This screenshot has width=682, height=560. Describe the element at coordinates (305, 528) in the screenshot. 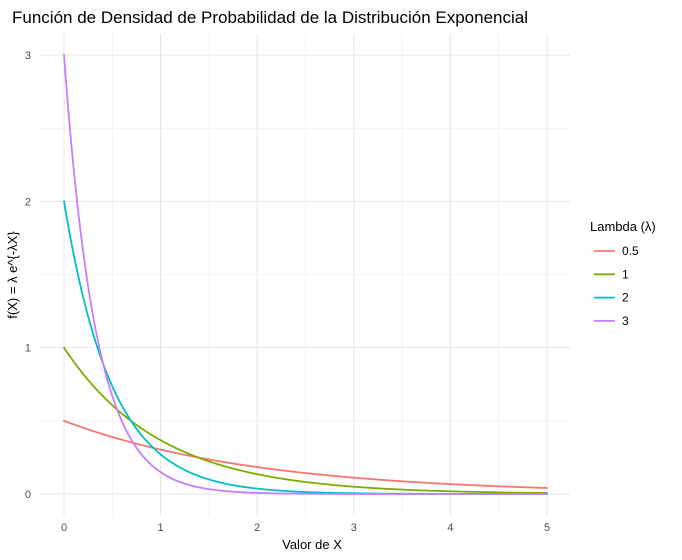

I see `x-axis-ticks: 0 1 2 3 4 5` at that location.